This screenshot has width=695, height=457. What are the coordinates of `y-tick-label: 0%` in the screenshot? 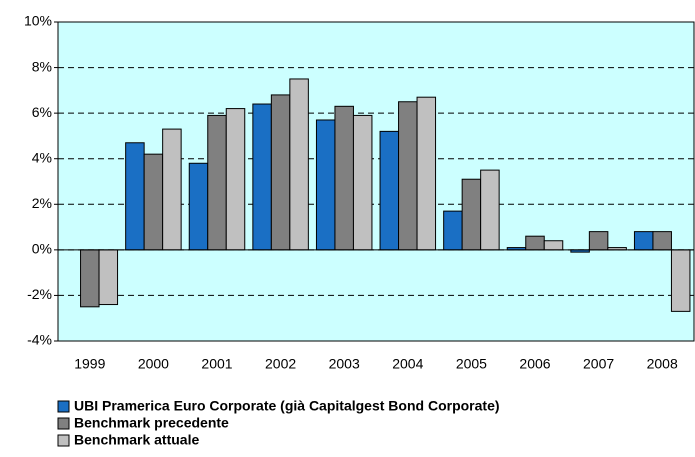 It's located at (42, 249).